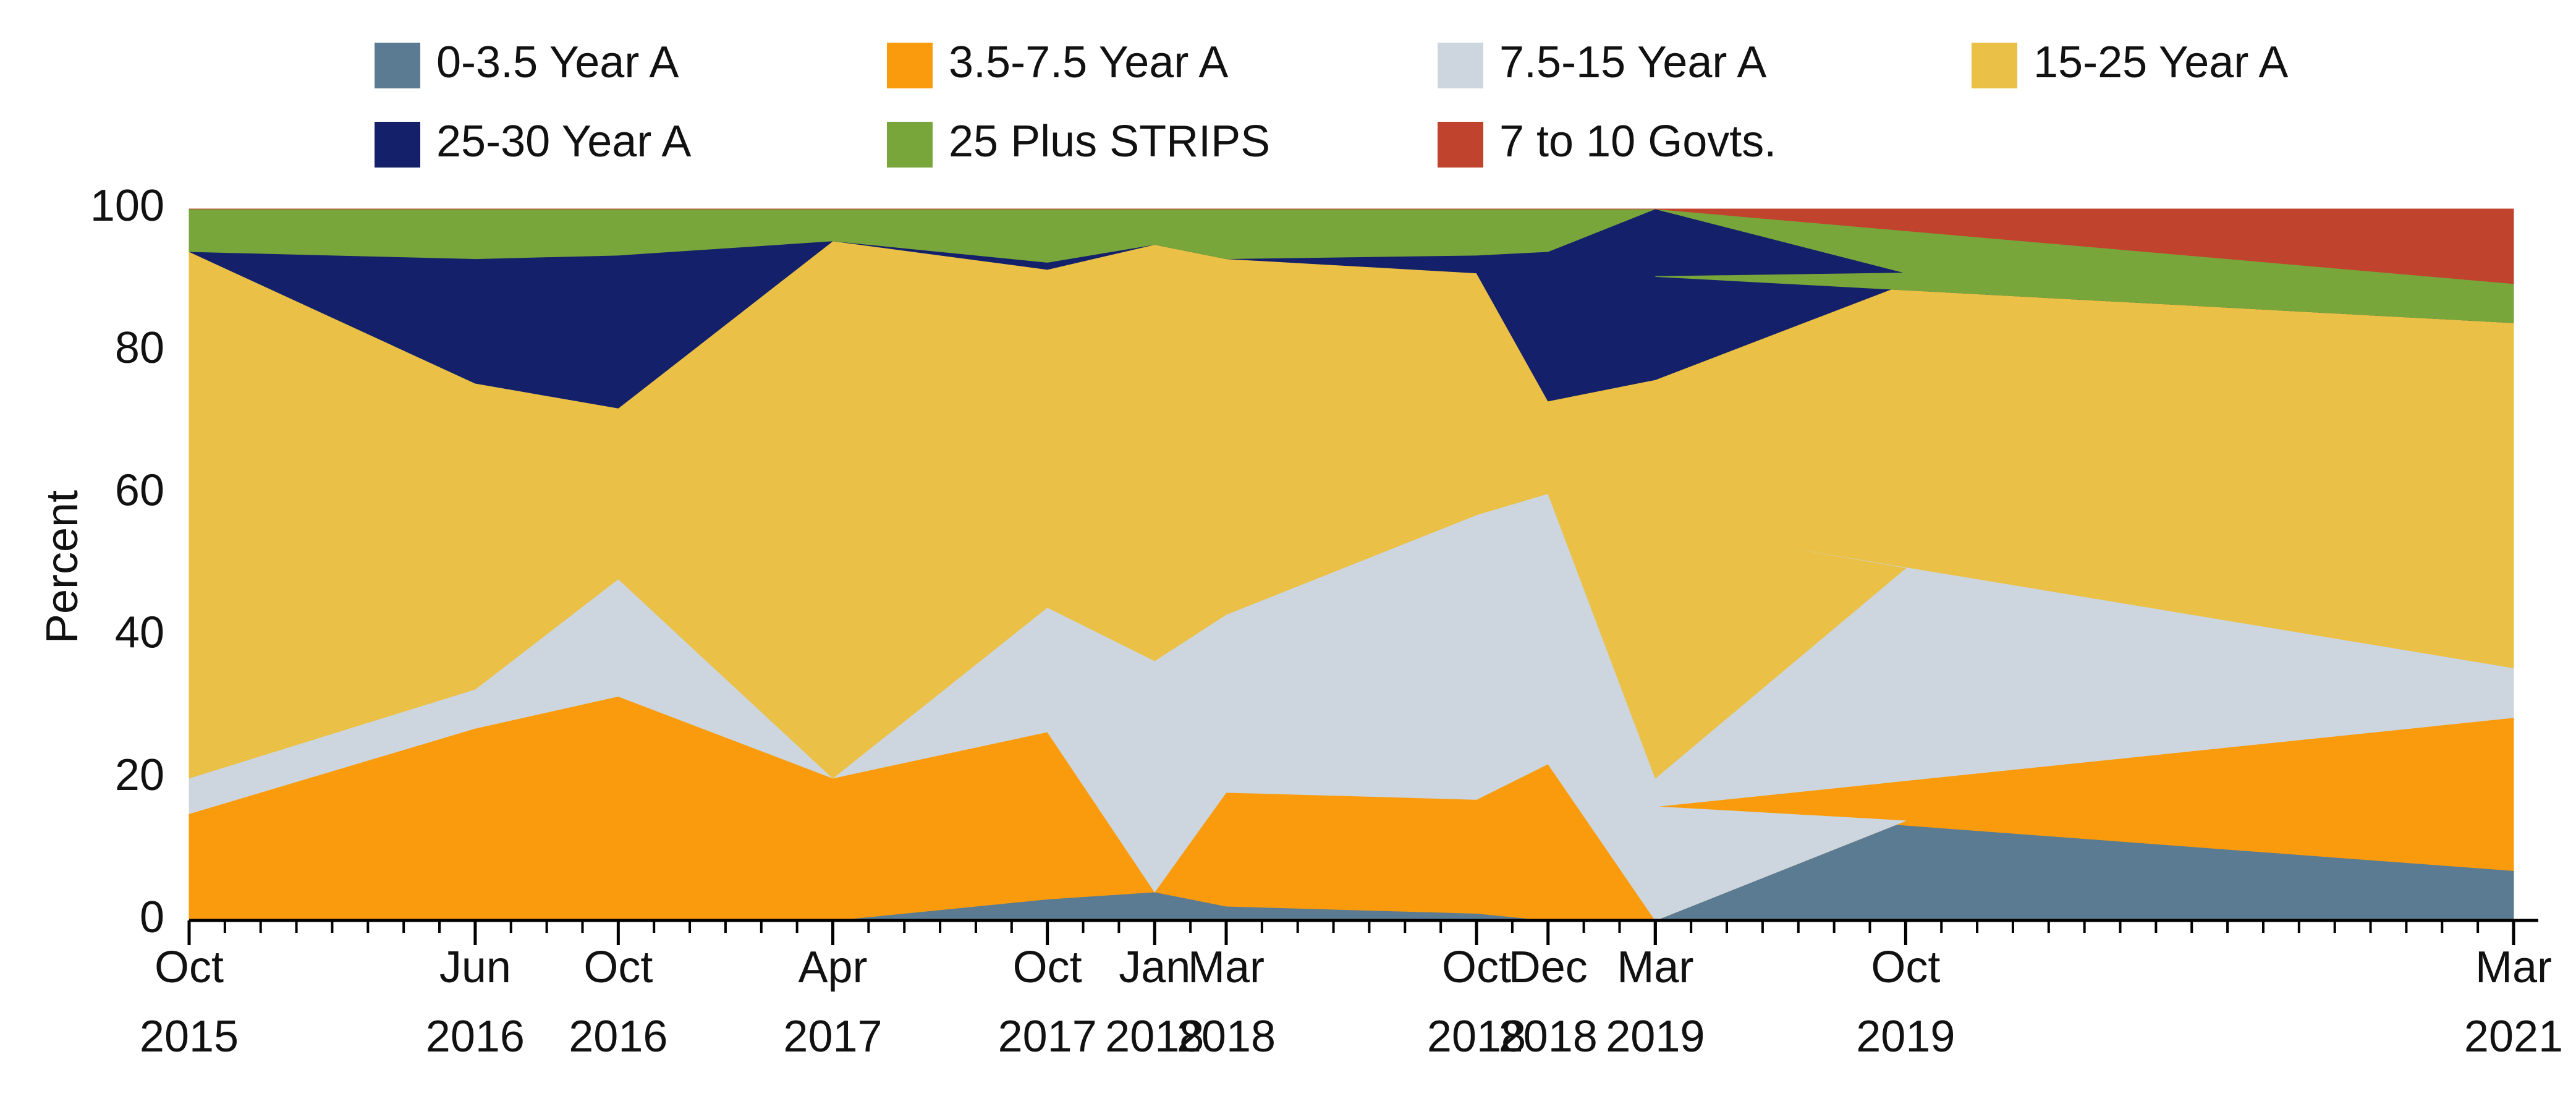  I want to click on x-tick-label: Mar 2019, so click(1655, 1002).